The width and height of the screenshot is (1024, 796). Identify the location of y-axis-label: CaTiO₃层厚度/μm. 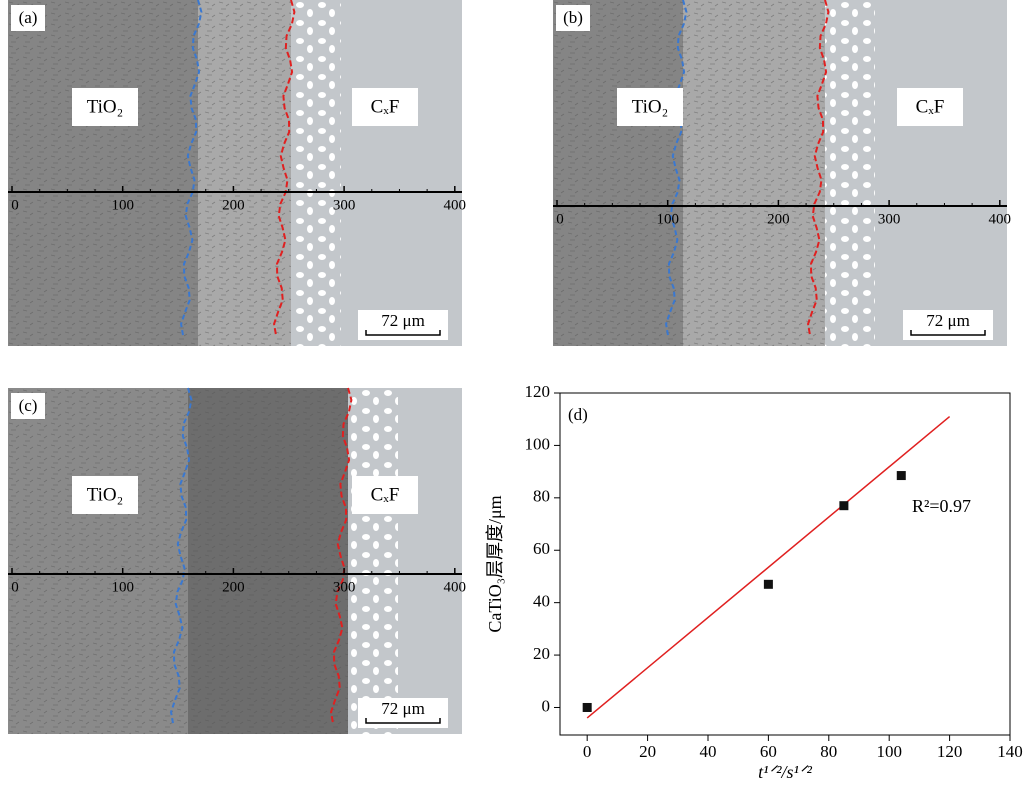
(495, 563).